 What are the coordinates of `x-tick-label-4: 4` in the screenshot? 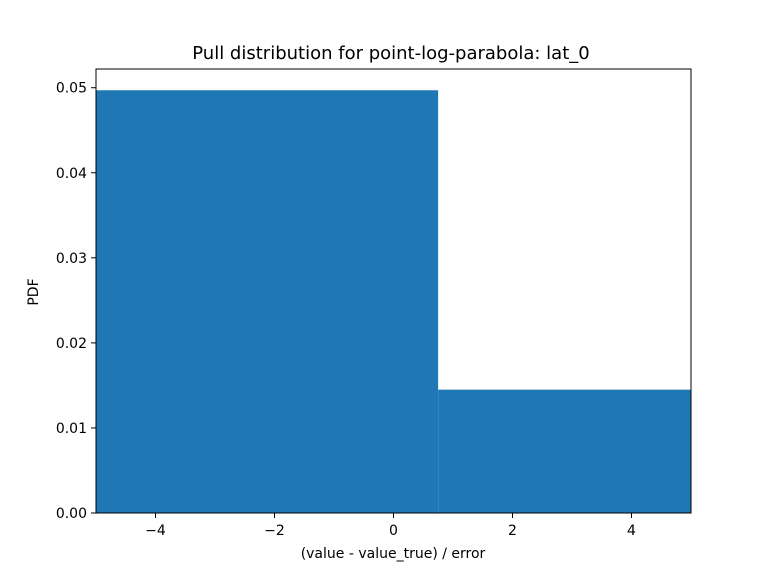 It's located at (631, 531).